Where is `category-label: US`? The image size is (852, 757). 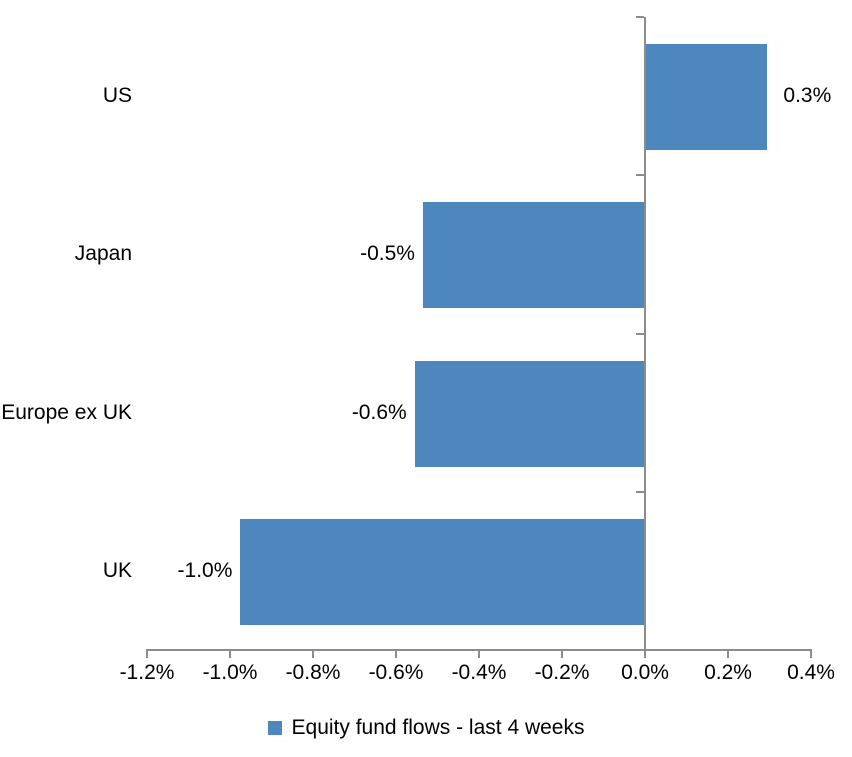
category-label: US is located at coordinates (117, 96).